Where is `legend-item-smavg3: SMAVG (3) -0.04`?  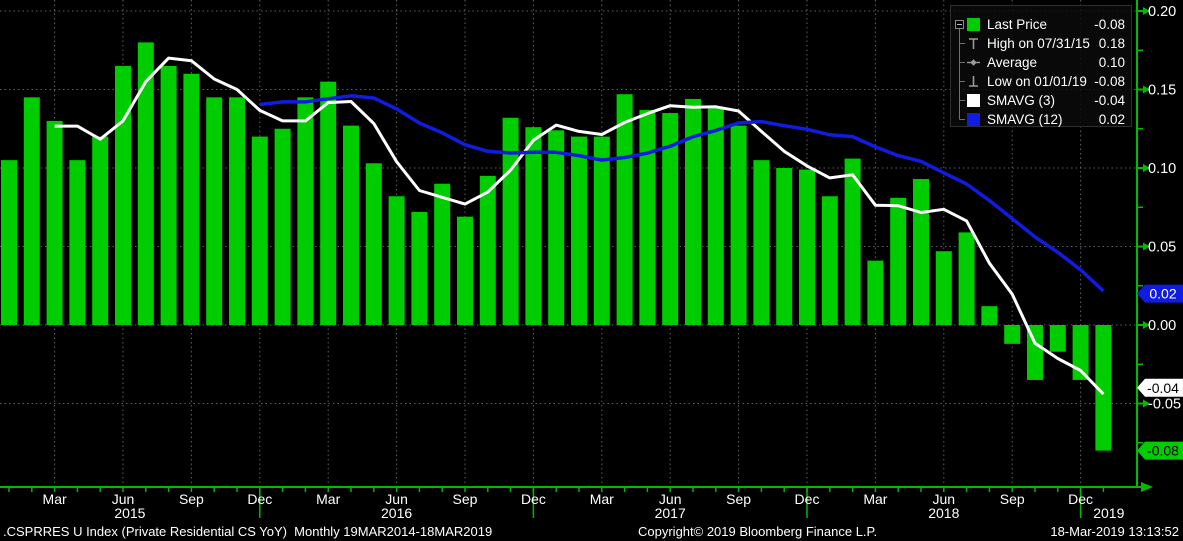 legend-item-smavg3: SMAVG (3) -0.04 is located at coordinates (1041, 100).